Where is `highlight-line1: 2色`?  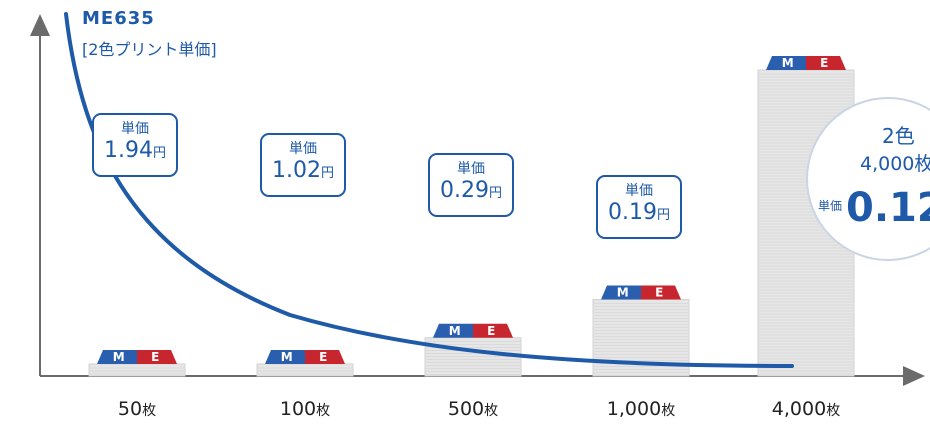 highlight-line1: 2色 is located at coordinates (898, 136).